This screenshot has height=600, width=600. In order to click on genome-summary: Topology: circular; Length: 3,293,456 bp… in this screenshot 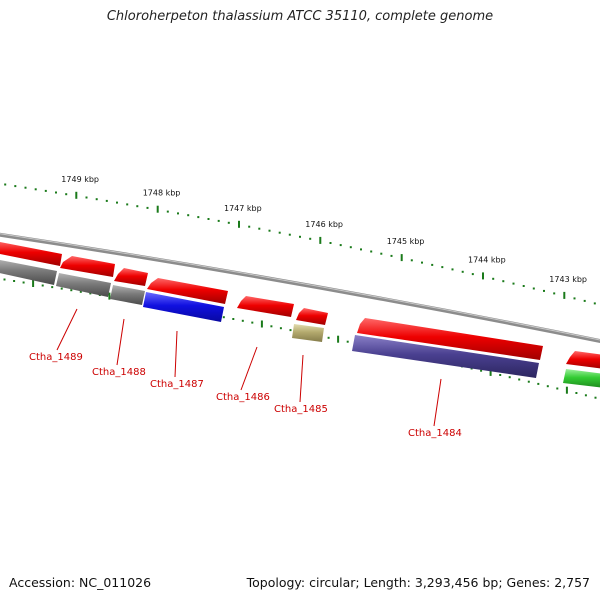, I will do `click(418, 582)`.